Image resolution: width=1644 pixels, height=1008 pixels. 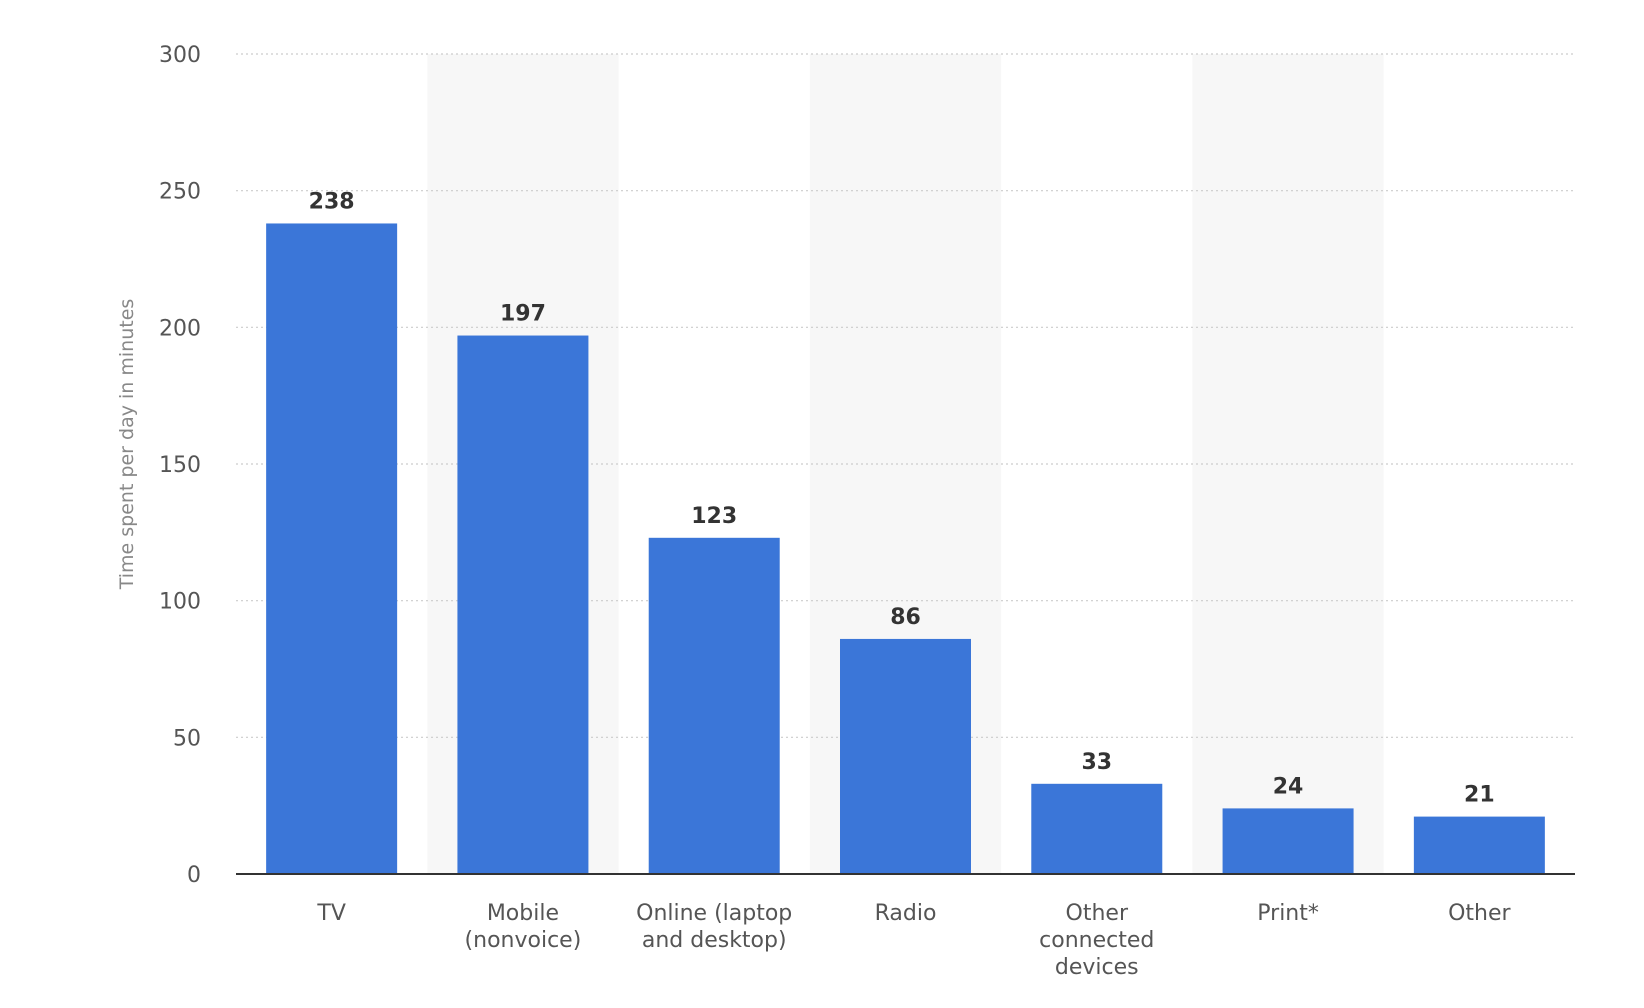 I want to click on y-tick-label: 300, so click(x=180, y=55).